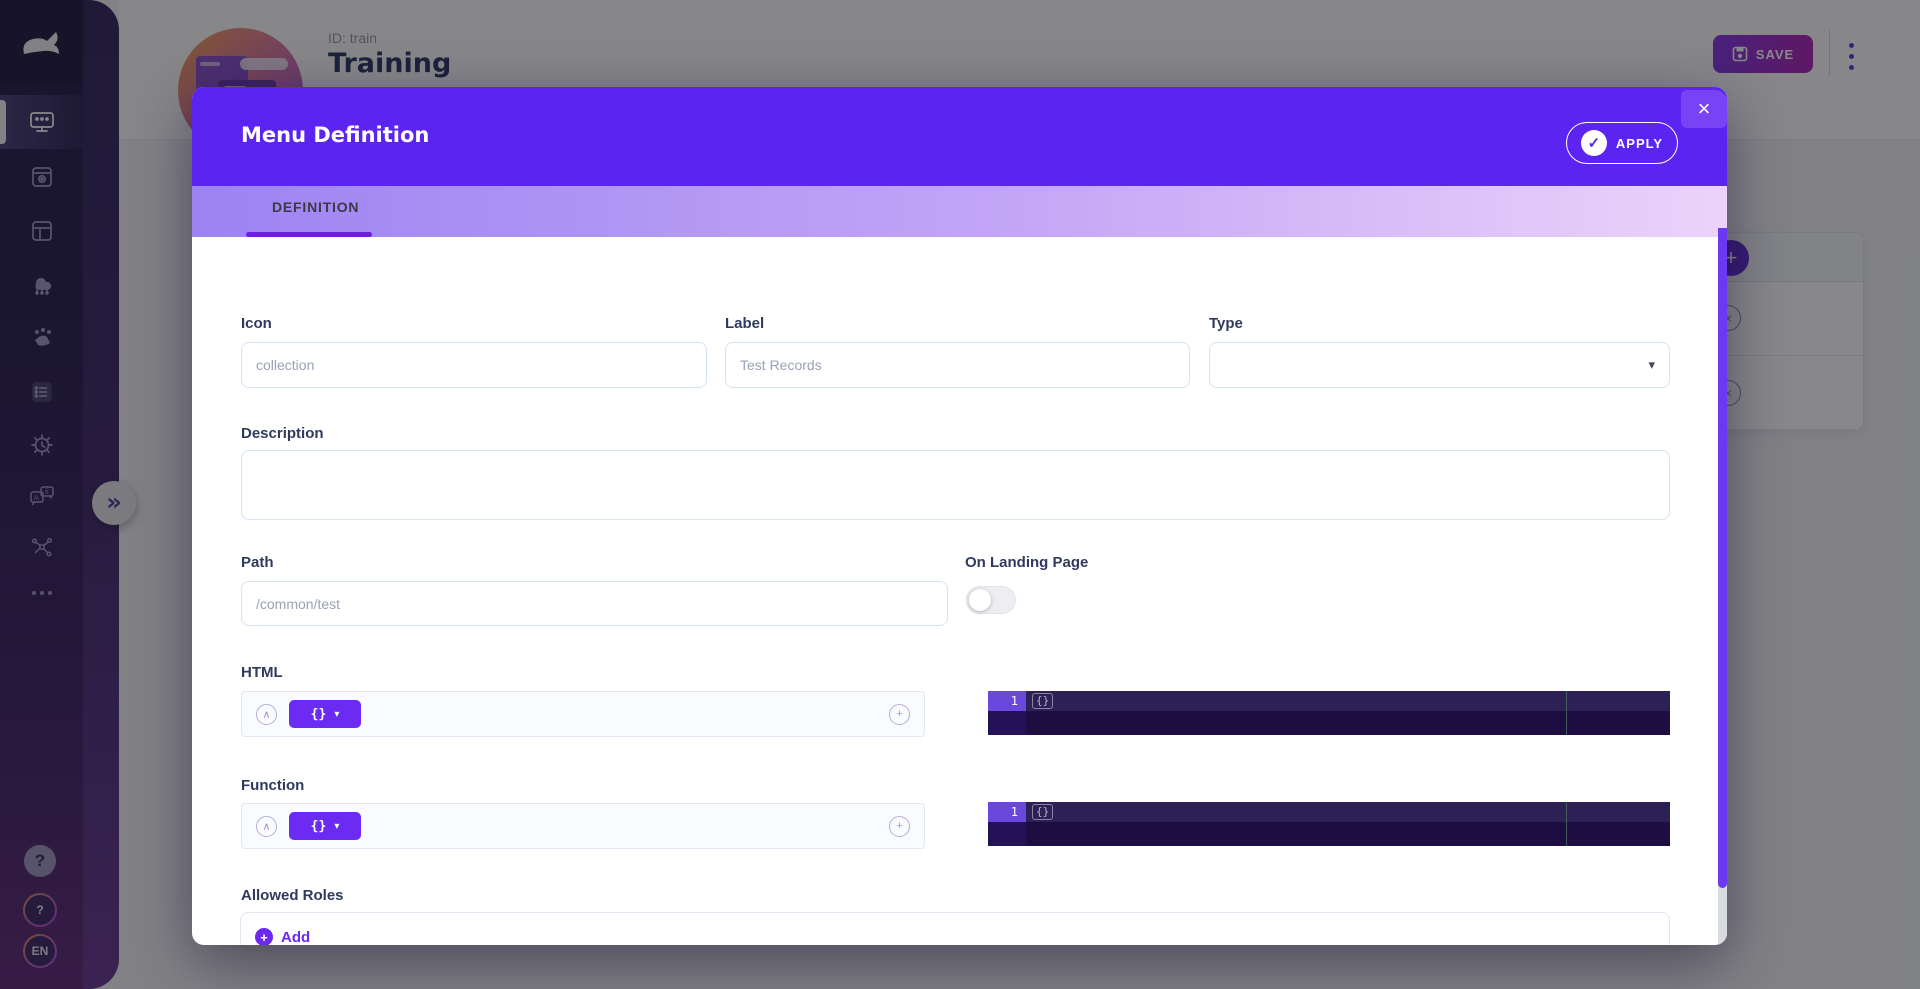  I want to click on function-expression-widget: ∧ {} ▾ +, so click(583, 826).